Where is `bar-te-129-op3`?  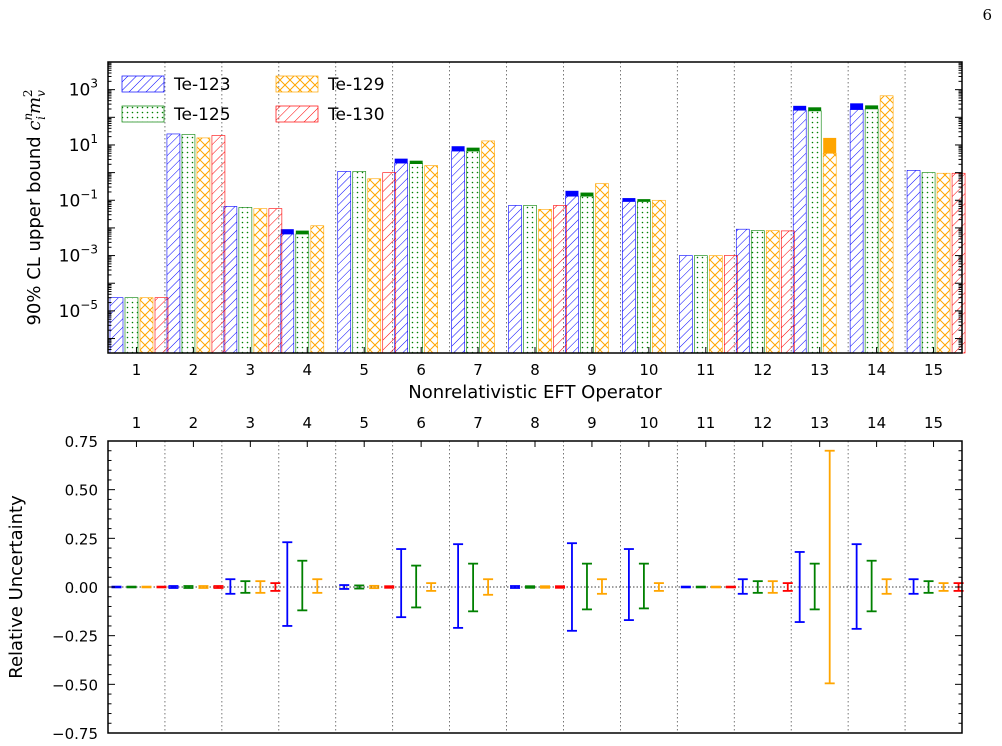
bar-te-129-op3 is located at coordinates (260, 281).